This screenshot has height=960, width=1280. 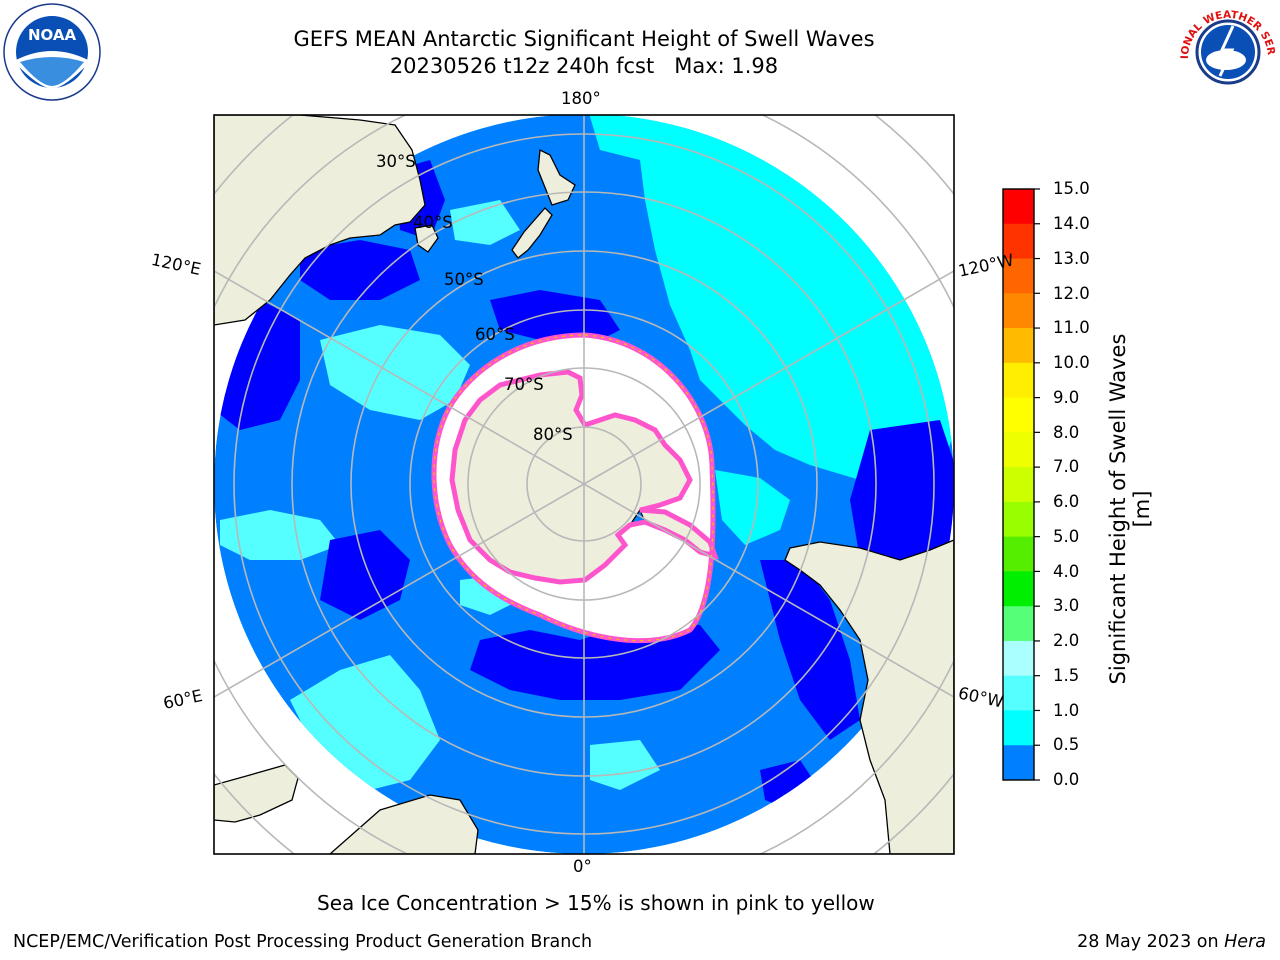 What do you see at coordinates (575, 488) in the screenshot?
I see `sea-ice-zone` at bounding box center [575, 488].